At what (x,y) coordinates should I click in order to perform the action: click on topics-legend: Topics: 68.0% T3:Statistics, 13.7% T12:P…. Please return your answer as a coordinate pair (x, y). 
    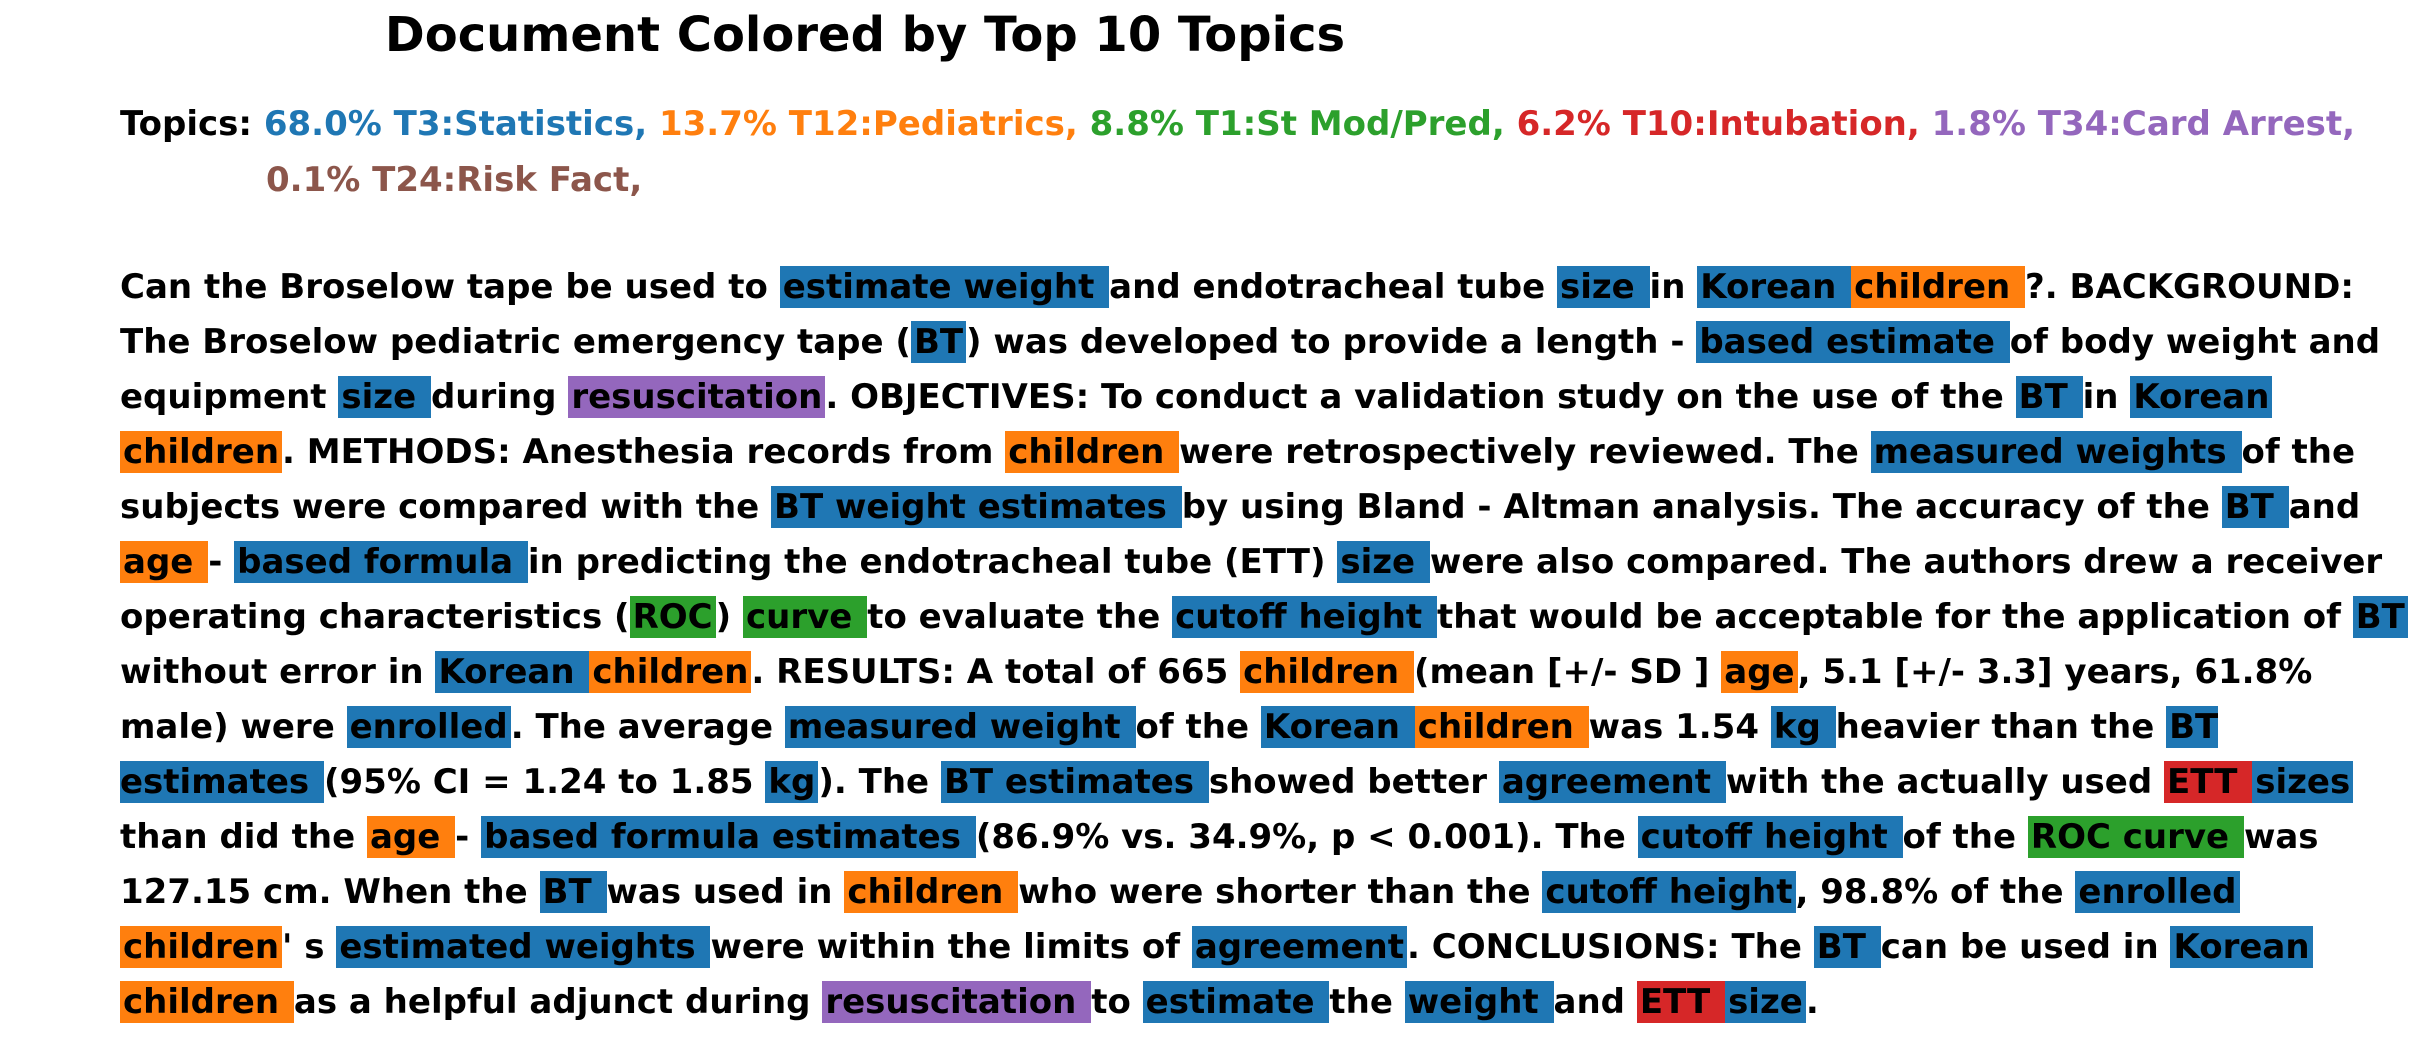
    Looking at the image, I should click on (1278, 152).